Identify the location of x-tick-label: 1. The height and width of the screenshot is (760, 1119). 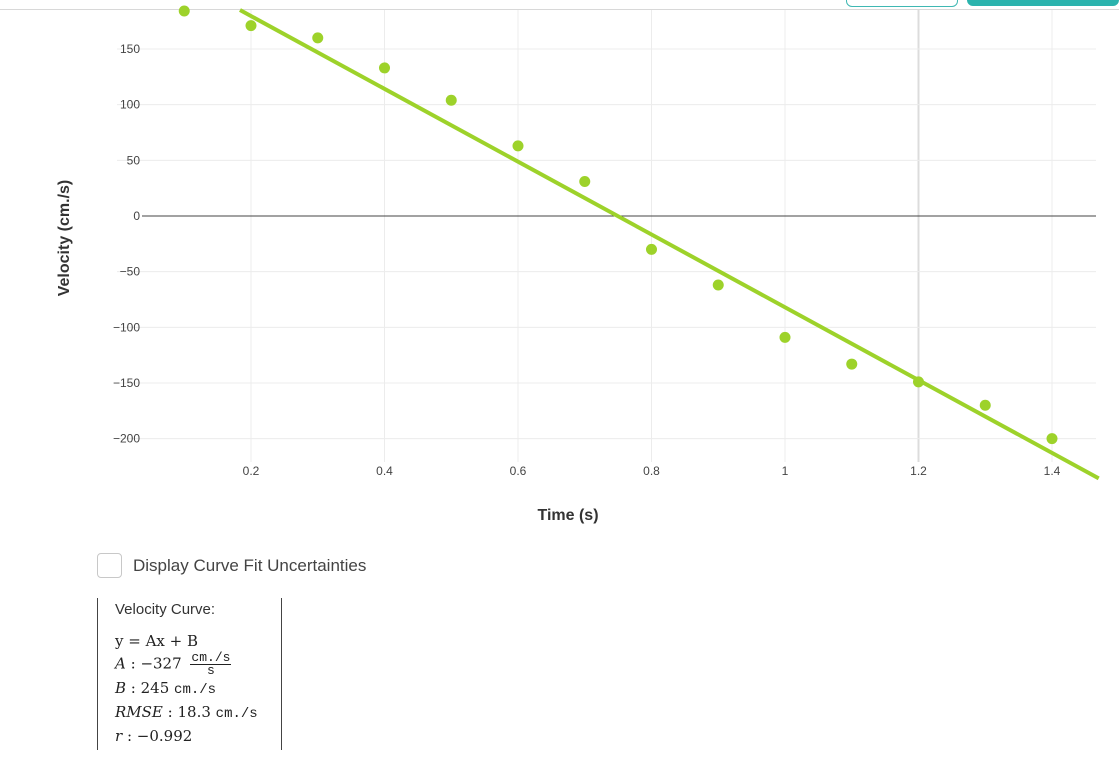
(785, 471).